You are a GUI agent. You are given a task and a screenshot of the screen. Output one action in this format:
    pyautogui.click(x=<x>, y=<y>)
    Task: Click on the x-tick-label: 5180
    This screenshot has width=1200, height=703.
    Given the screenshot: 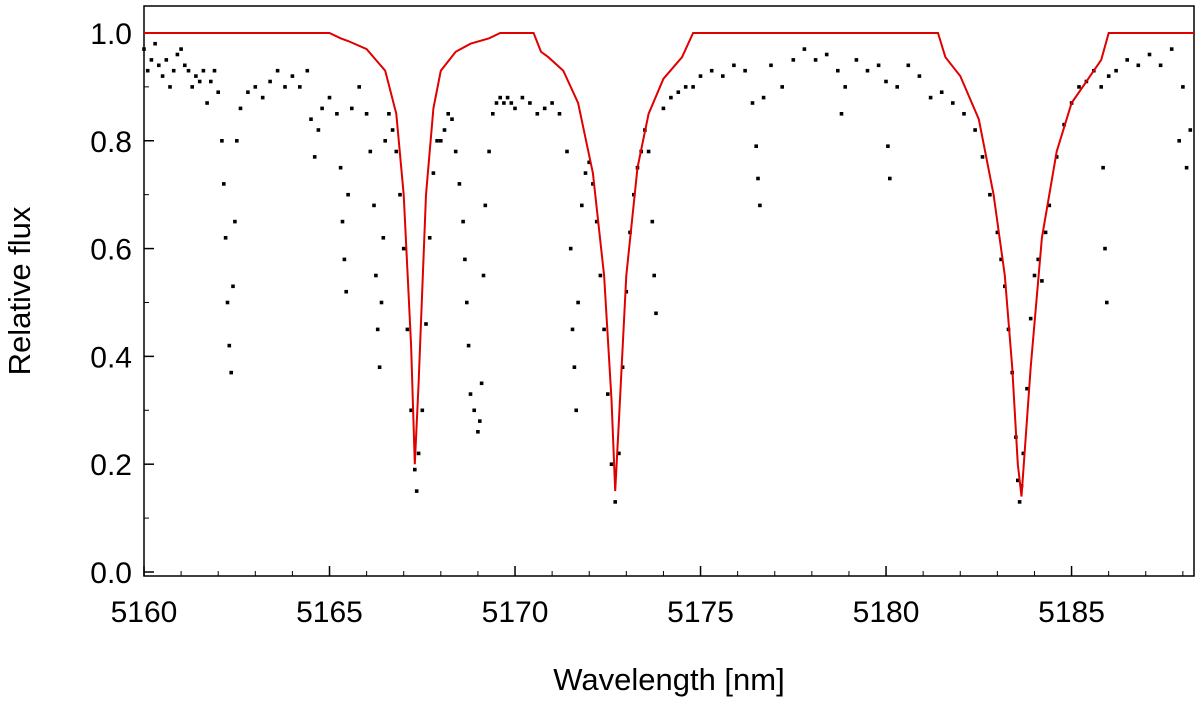 What is the action you would take?
    pyautogui.click(x=886, y=612)
    